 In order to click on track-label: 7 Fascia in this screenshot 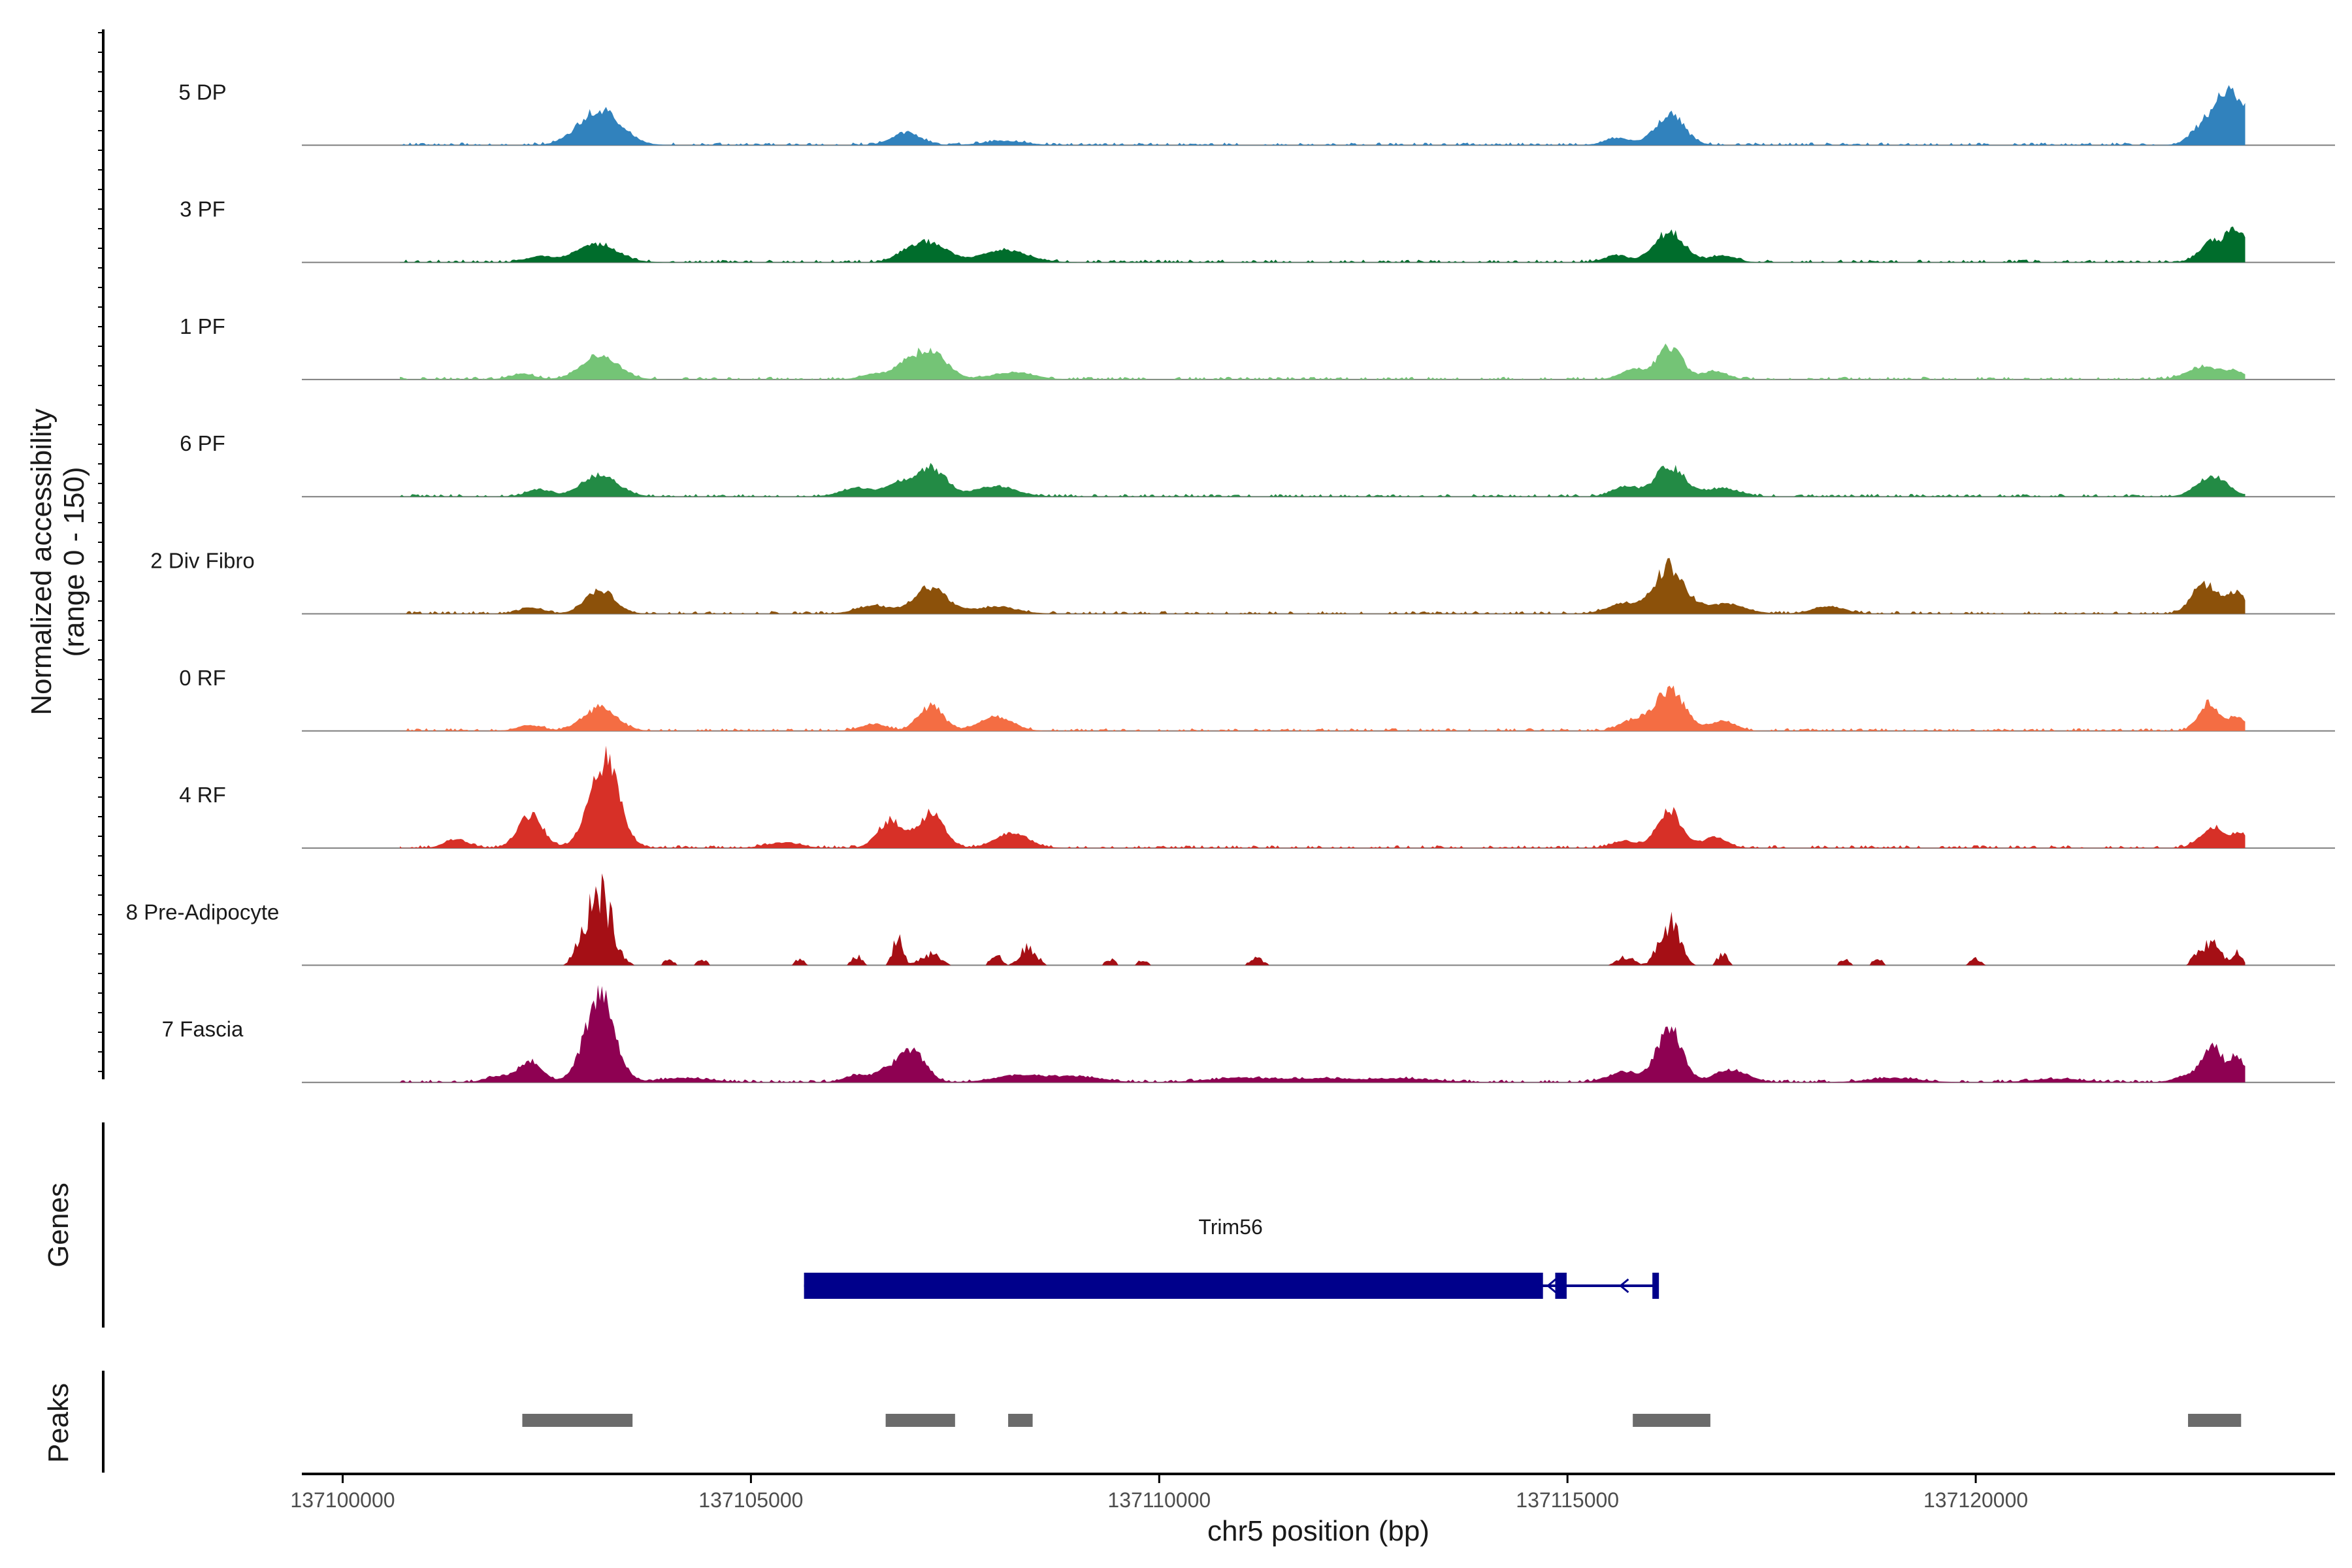, I will do `click(203, 1029)`.